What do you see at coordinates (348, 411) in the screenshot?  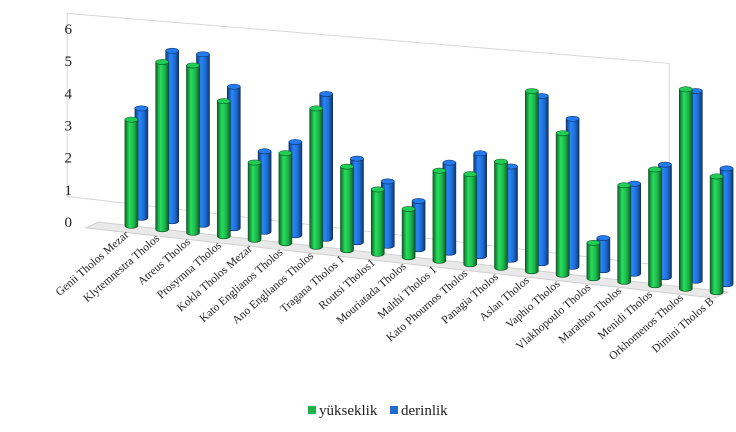 I see `legend-label-yukseklik: yükseklik` at bounding box center [348, 411].